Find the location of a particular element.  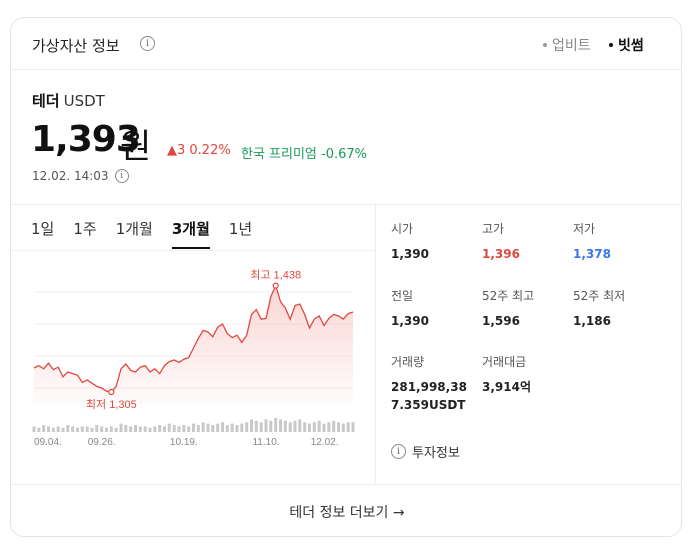

investment-info-label: 투자정보 is located at coordinates (436, 453).